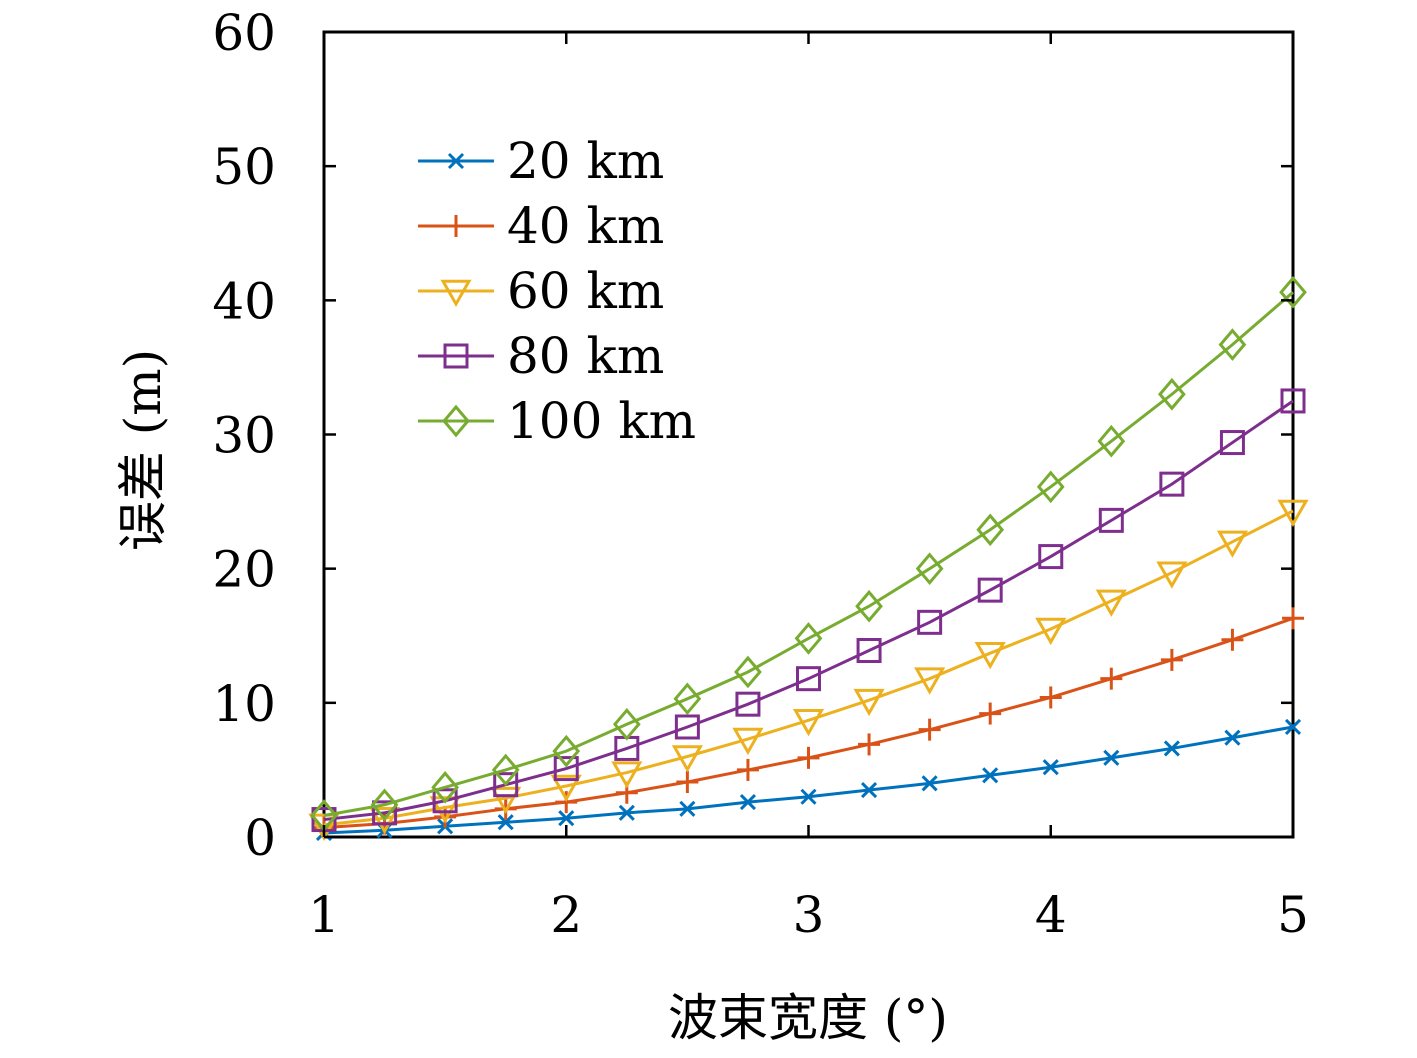 The width and height of the screenshot is (1417, 1058). I want to click on y-tick-label: 30, so click(244, 436).